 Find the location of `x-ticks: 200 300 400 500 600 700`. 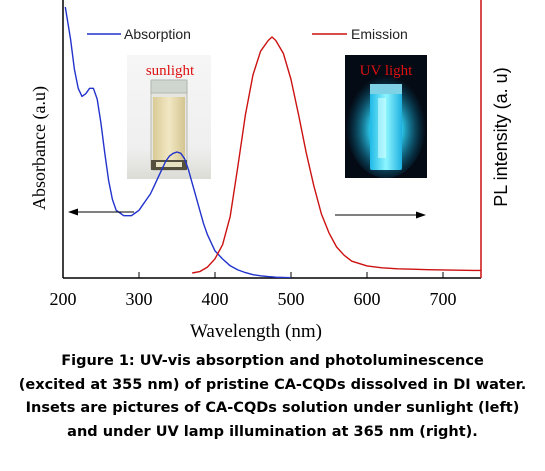

x-ticks: 200 300 400 500 600 700 is located at coordinates (253, 290).